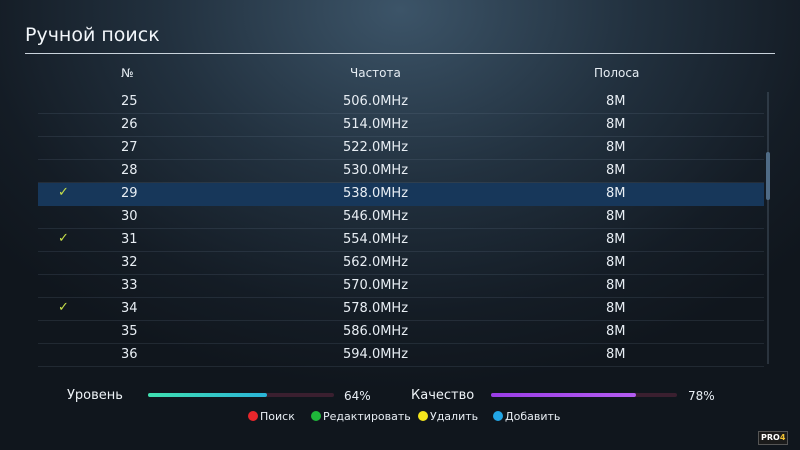 The image size is (800, 450). I want to click on channel-frequency: 594.0MHz, so click(376, 354).